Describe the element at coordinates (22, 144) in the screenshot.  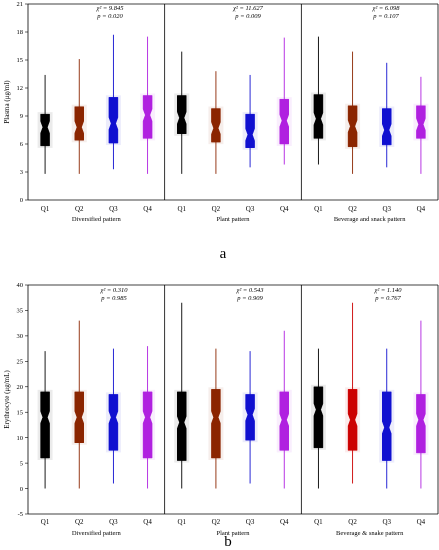
I see `y-tick-label: 6` at that location.